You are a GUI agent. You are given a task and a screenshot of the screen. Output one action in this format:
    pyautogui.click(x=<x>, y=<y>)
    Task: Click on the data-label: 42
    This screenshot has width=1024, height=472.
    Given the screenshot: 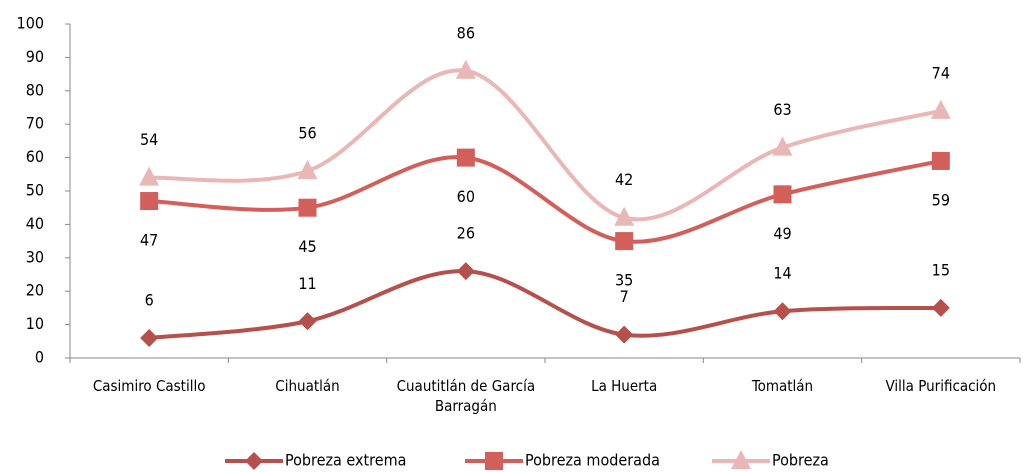 What is the action you would take?
    pyautogui.click(x=624, y=179)
    